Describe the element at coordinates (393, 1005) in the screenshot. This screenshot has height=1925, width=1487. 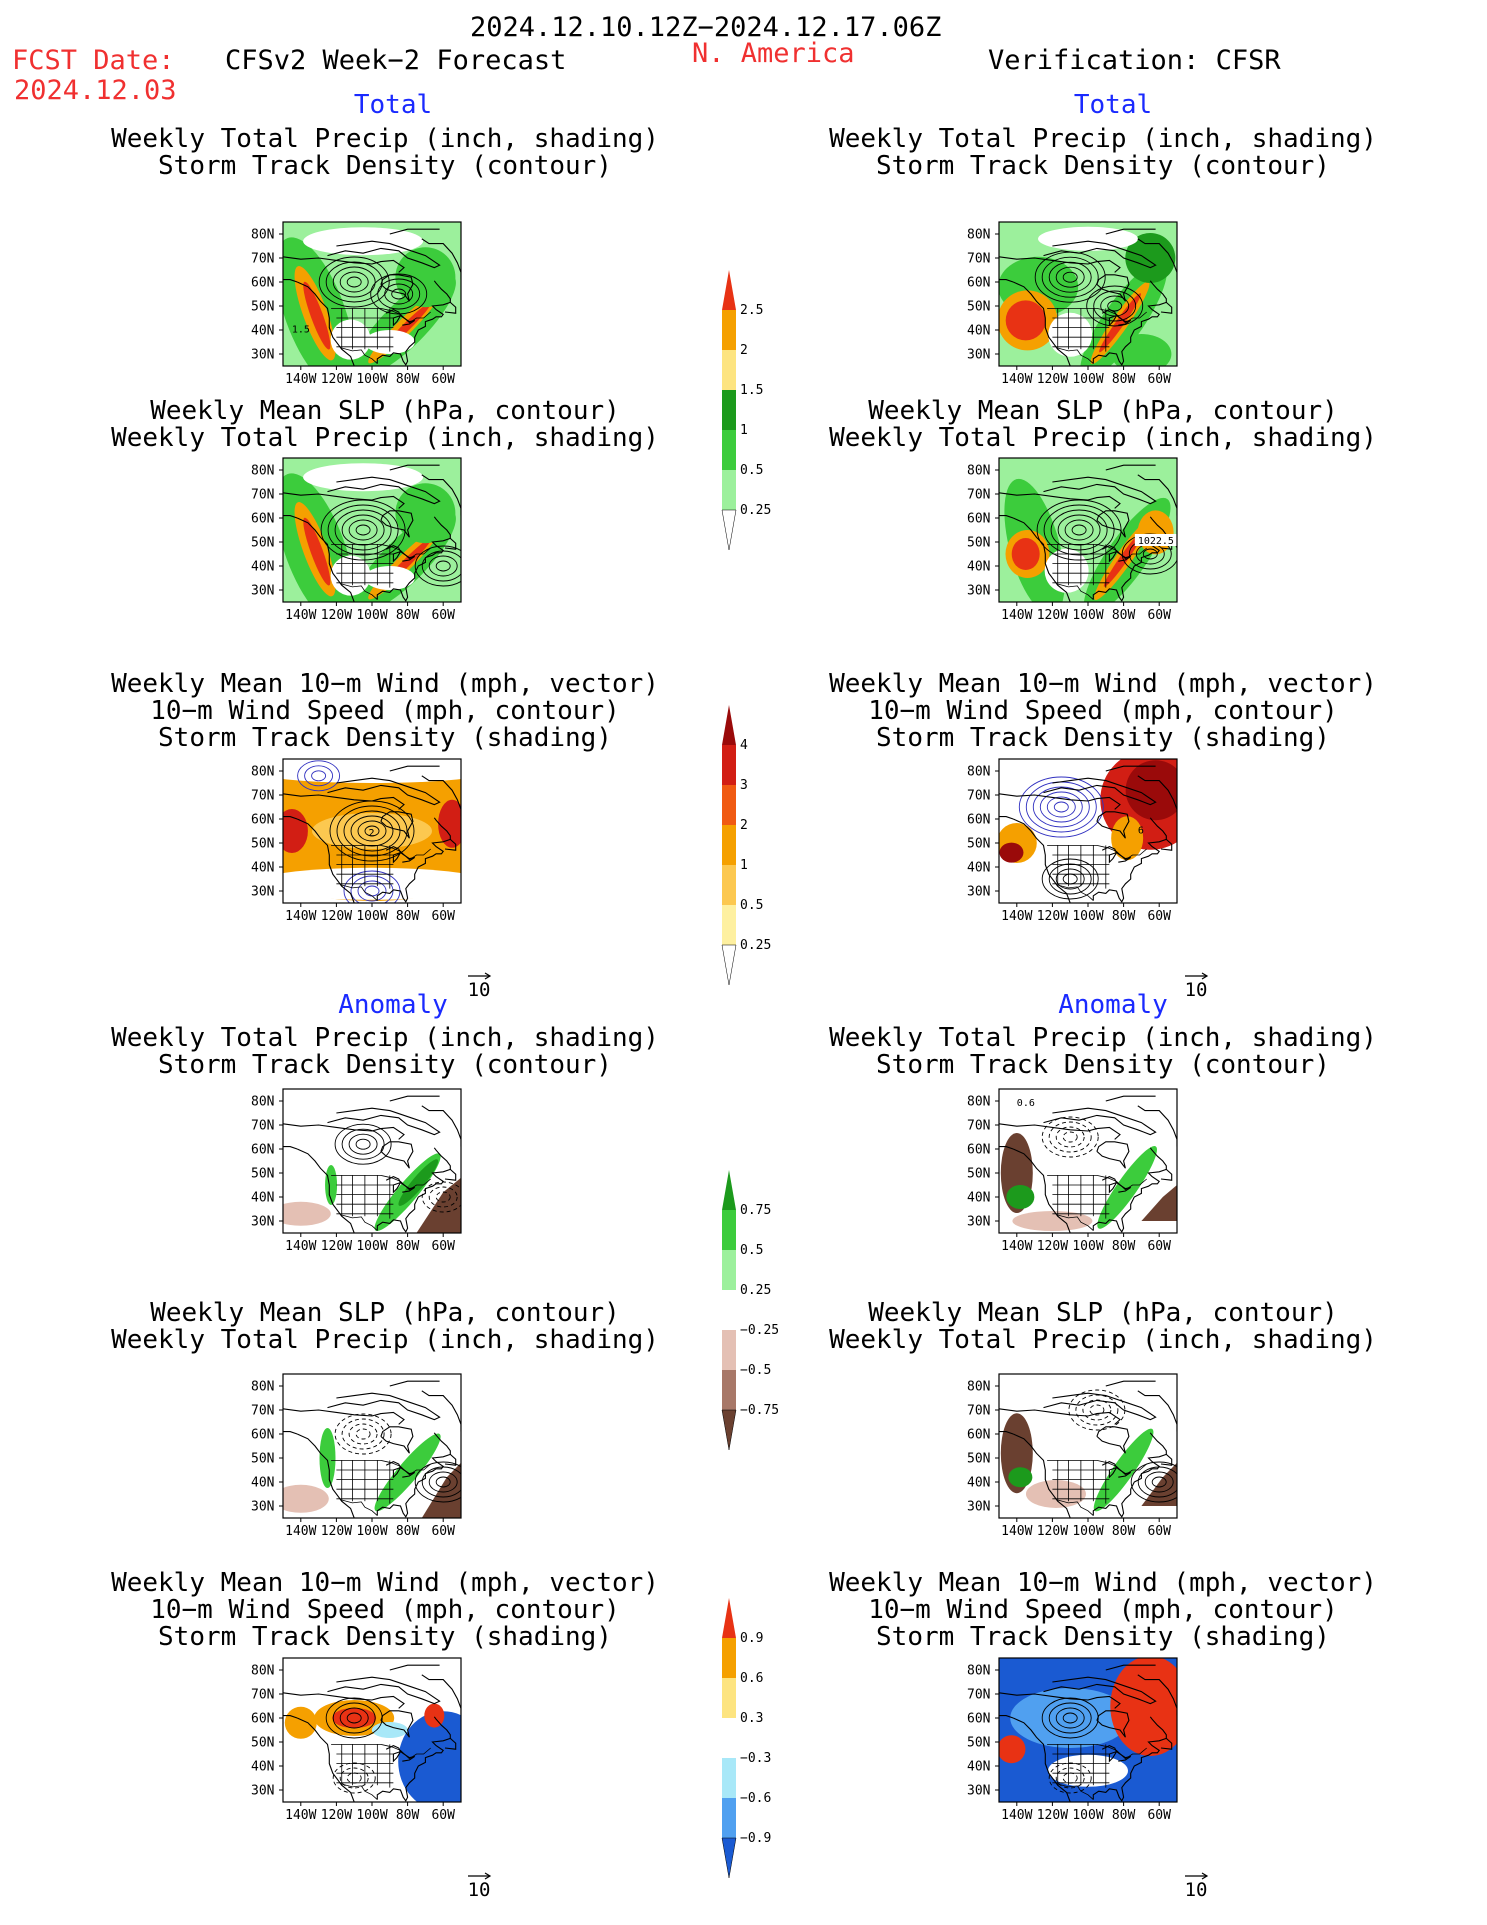
I see `section-anomaly-forecast: Anomaly` at that location.